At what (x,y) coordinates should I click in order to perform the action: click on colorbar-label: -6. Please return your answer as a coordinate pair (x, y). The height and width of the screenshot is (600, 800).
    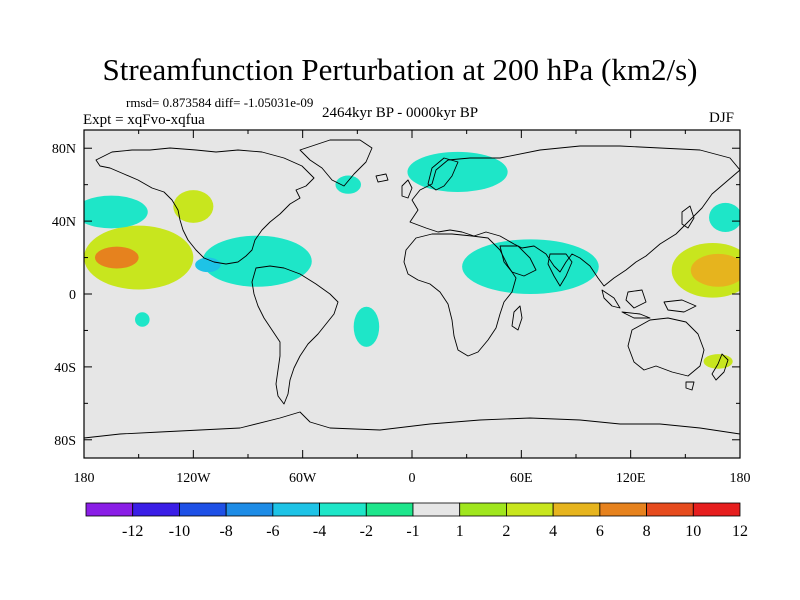
    Looking at the image, I should click on (272, 531).